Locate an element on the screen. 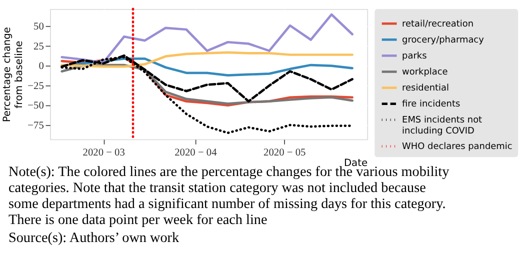 The height and width of the screenshot is (260, 520). legend-label: WHO declares pandemic is located at coordinates (457, 147).